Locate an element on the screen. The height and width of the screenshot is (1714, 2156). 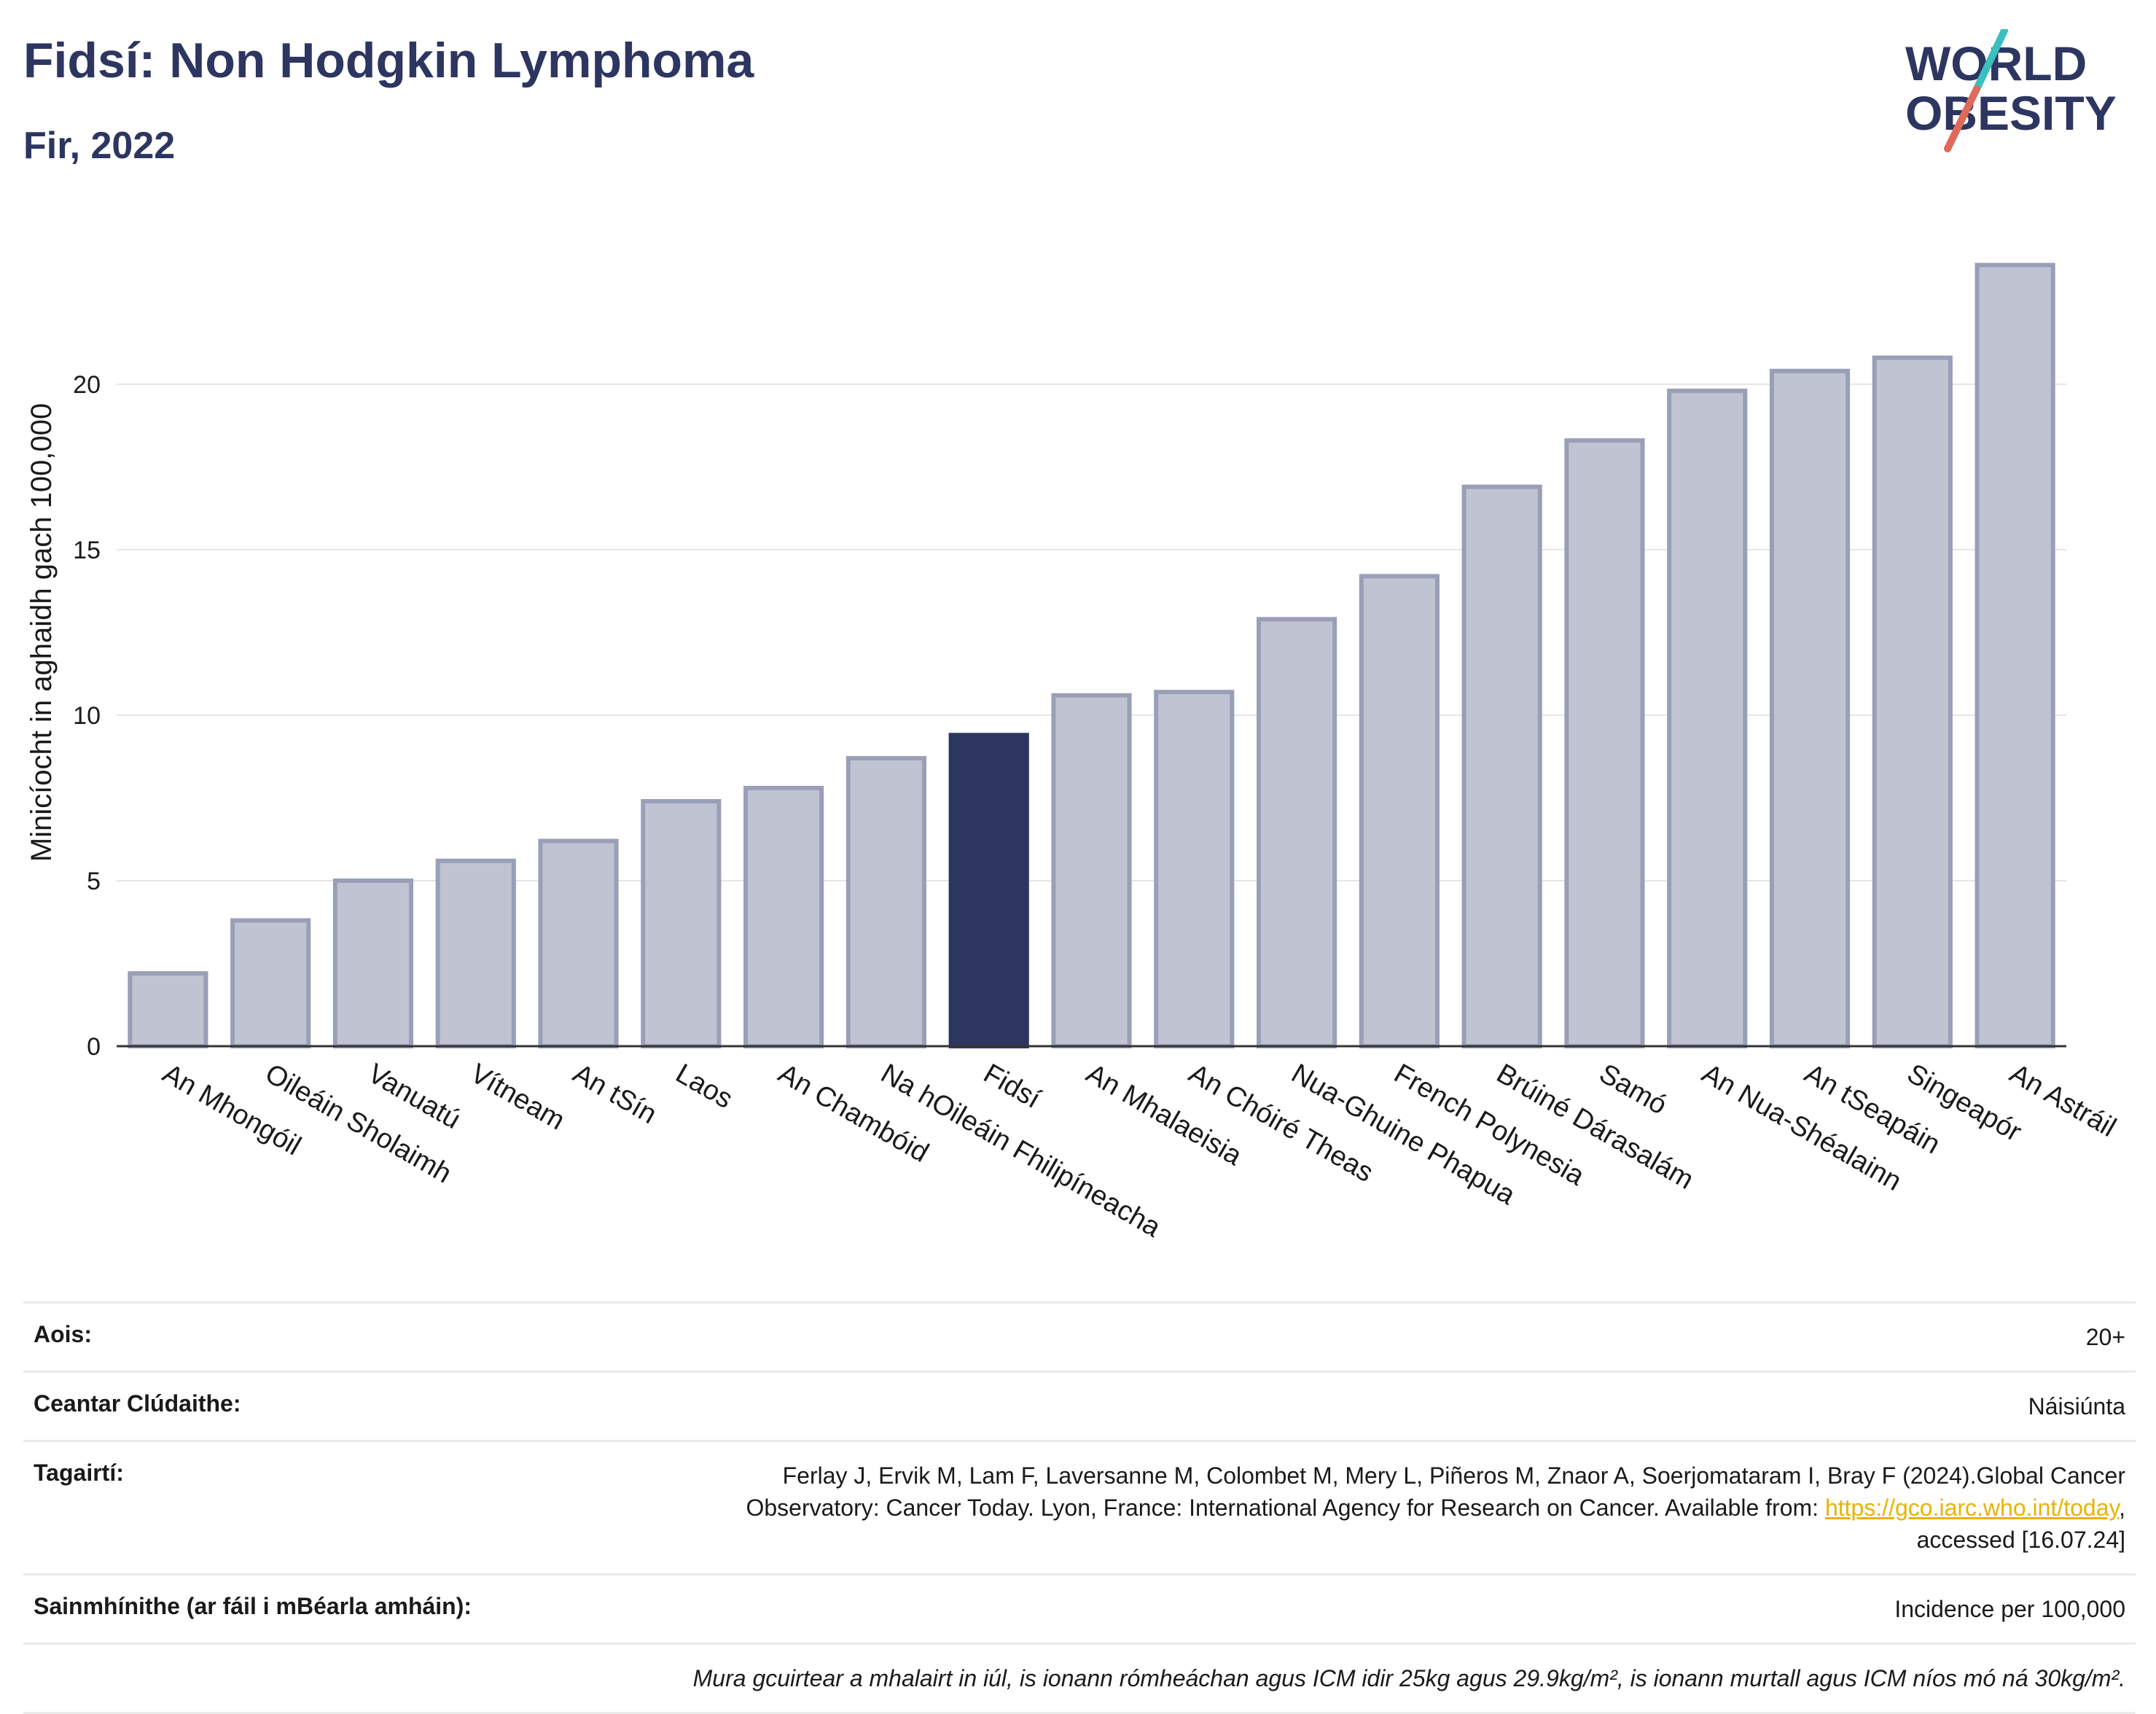
x-tick-label: An tSín is located at coordinates (615, 1094).